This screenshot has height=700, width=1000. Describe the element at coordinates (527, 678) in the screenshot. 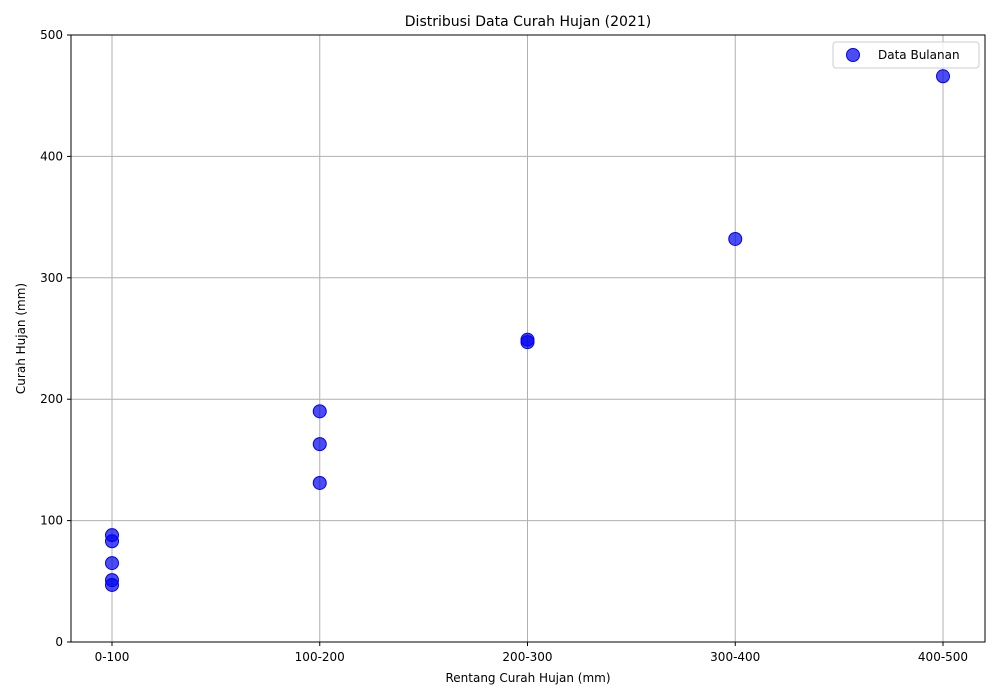

I see `x-axis-title: Rentang Curah Hujan (mm)` at that location.